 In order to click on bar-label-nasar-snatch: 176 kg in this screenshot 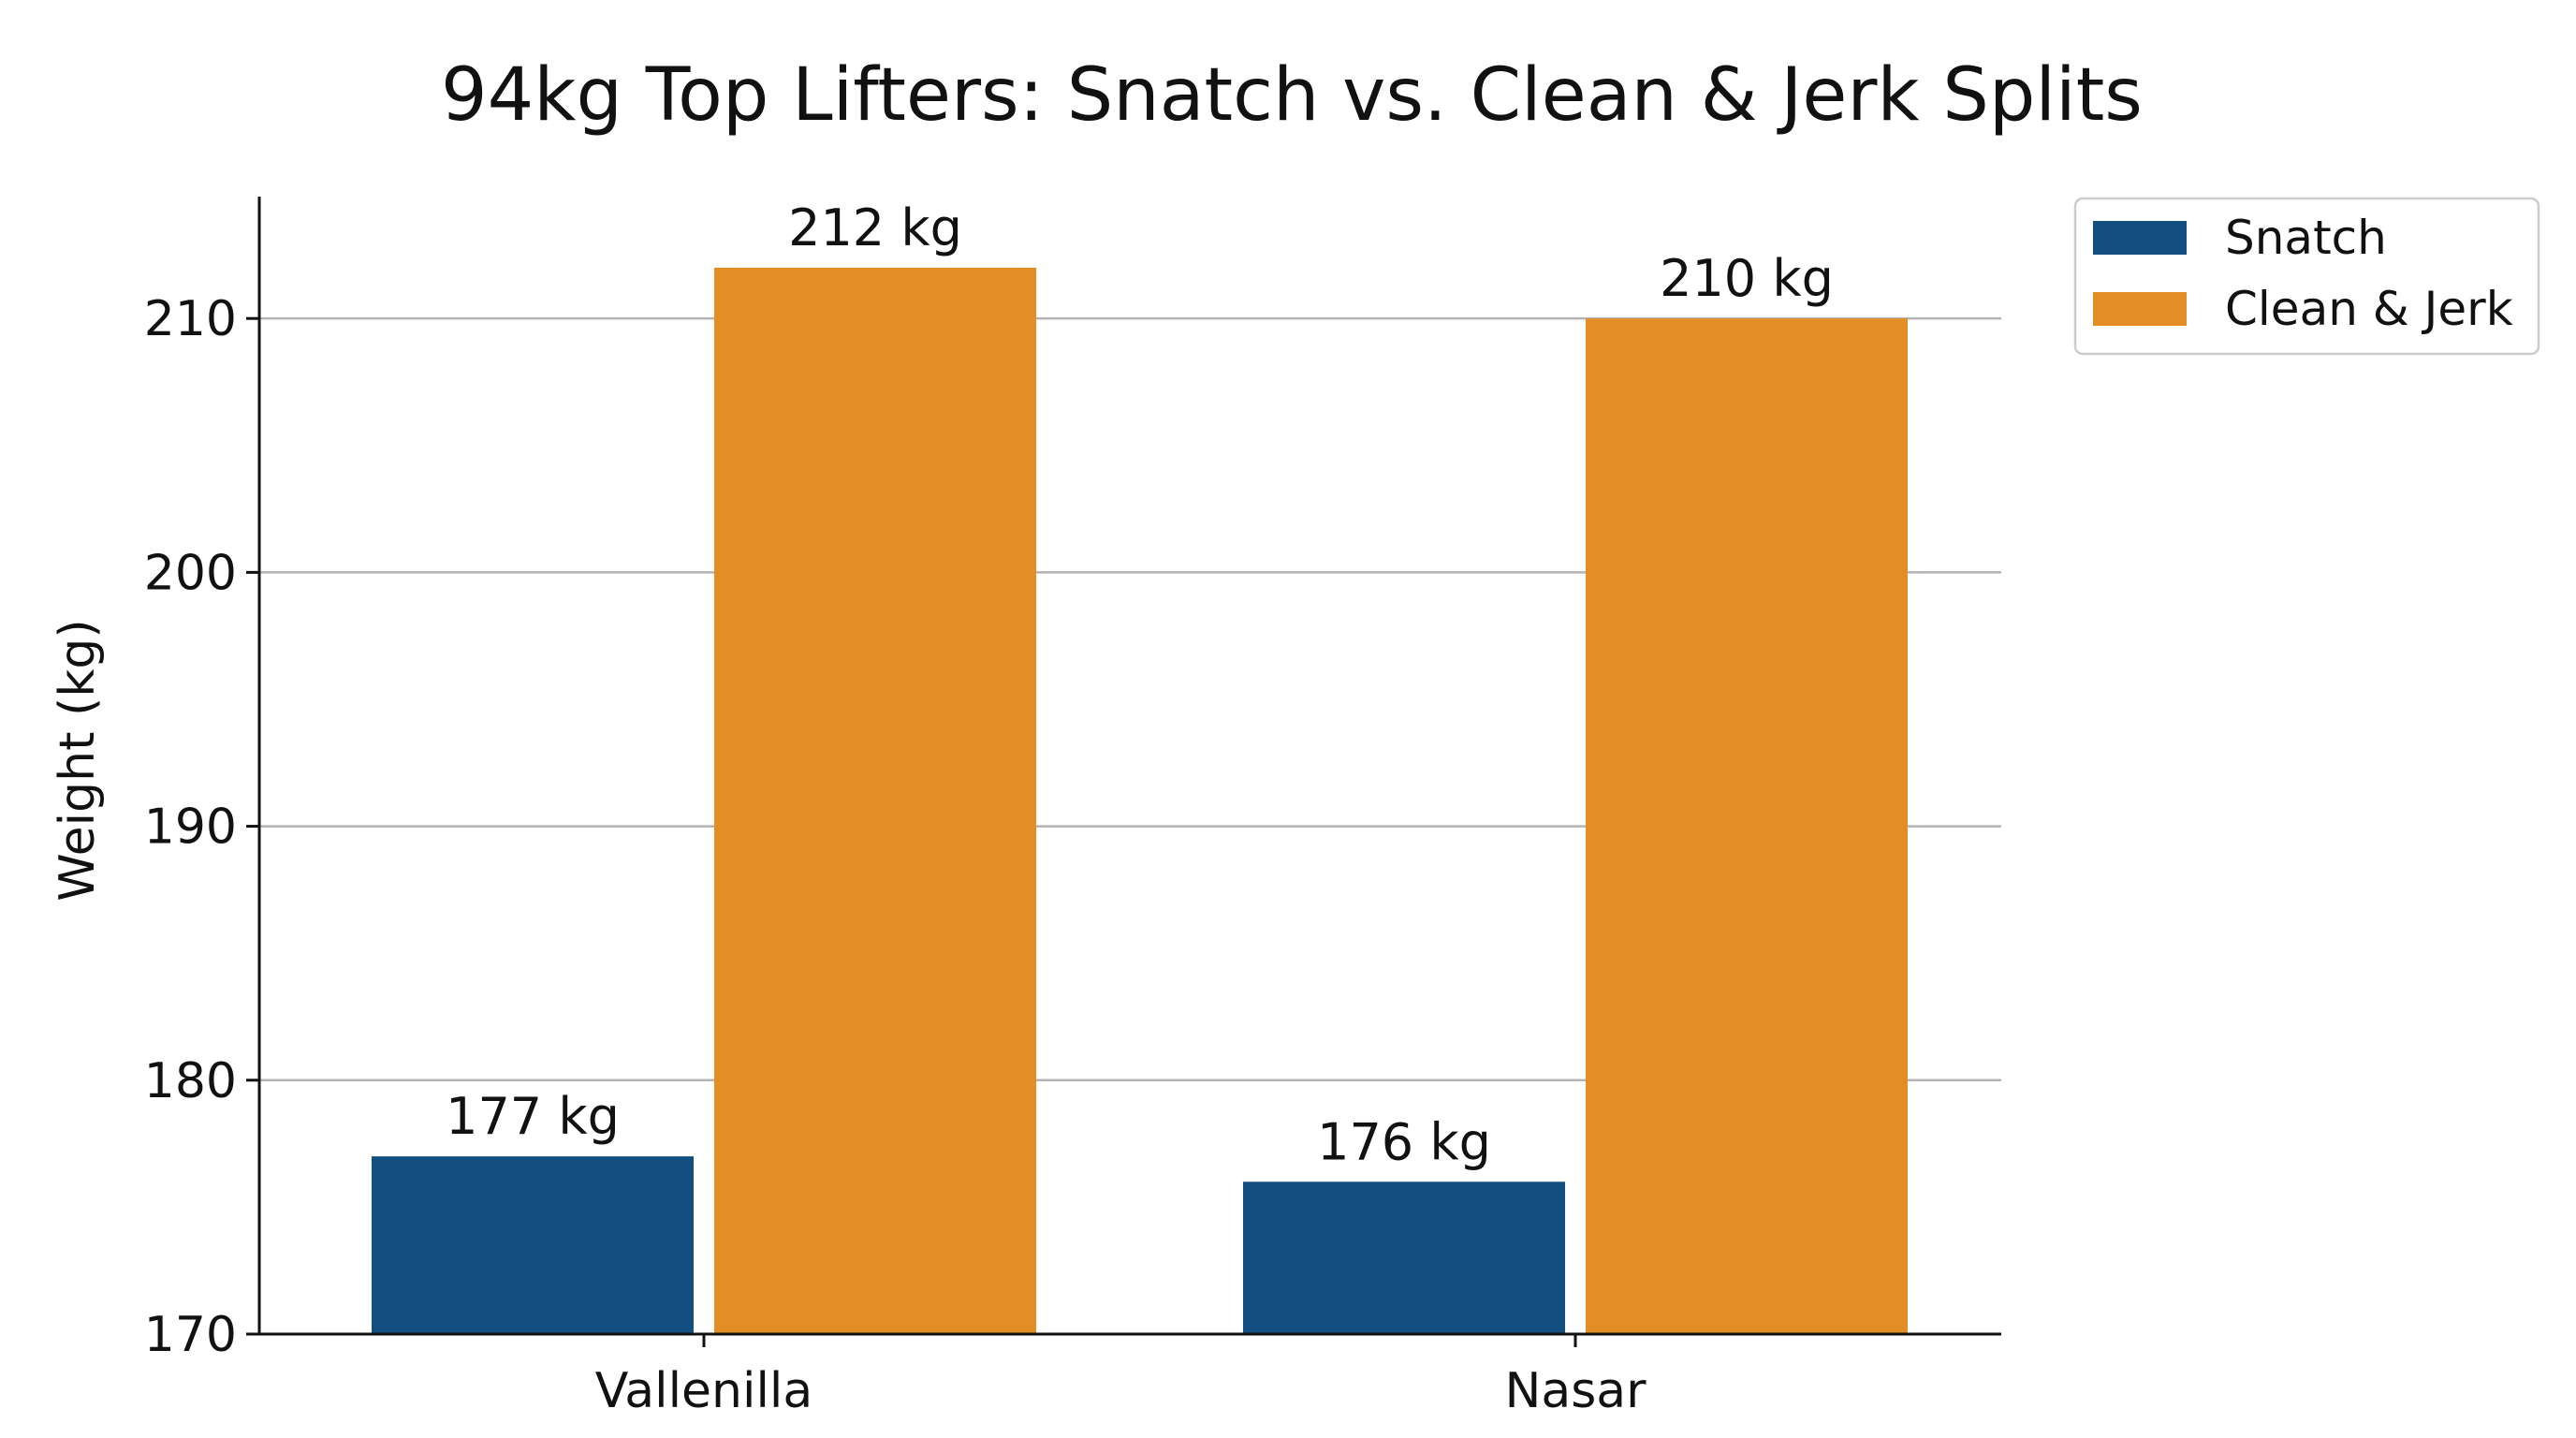, I will do `click(1404, 1141)`.